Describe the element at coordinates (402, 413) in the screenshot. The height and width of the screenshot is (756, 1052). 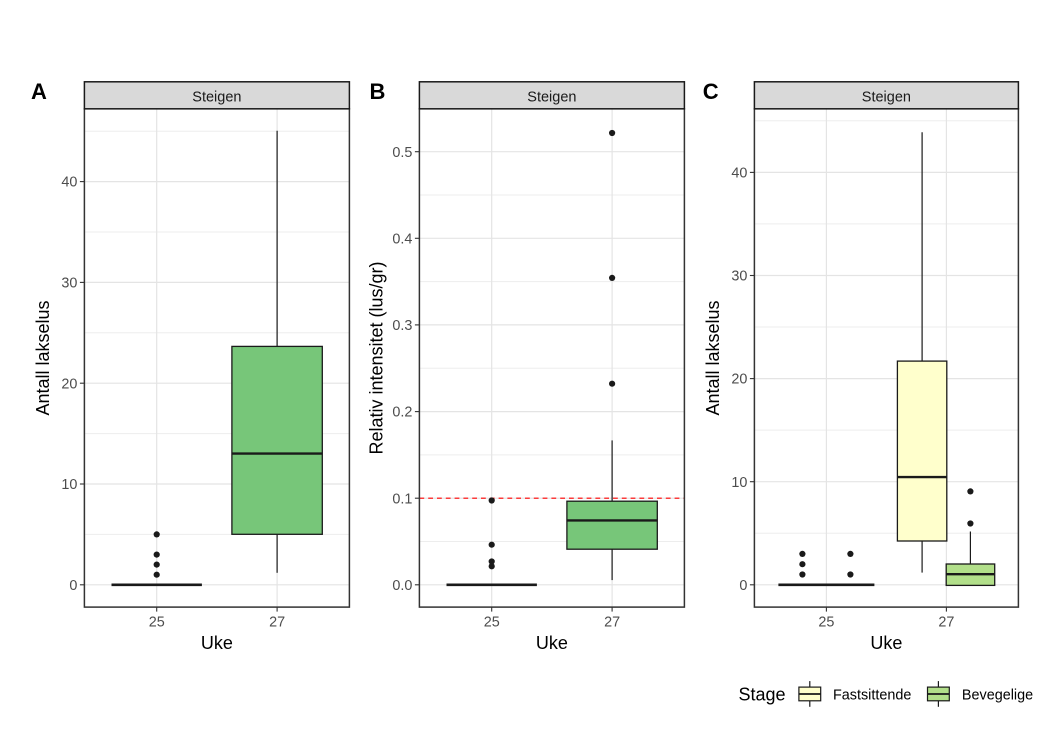
I see `svg-text: 0.2` at that location.